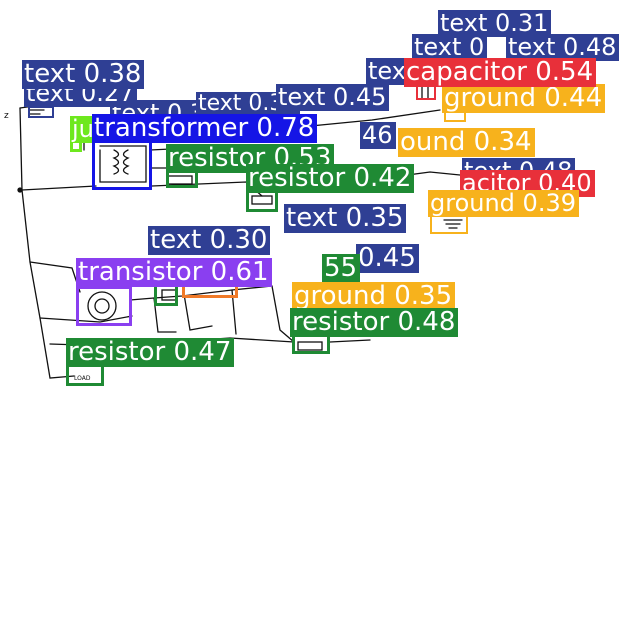 This screenshot has height=640, width=640. I want to click on load-label: LOAD, so click(82, 378).